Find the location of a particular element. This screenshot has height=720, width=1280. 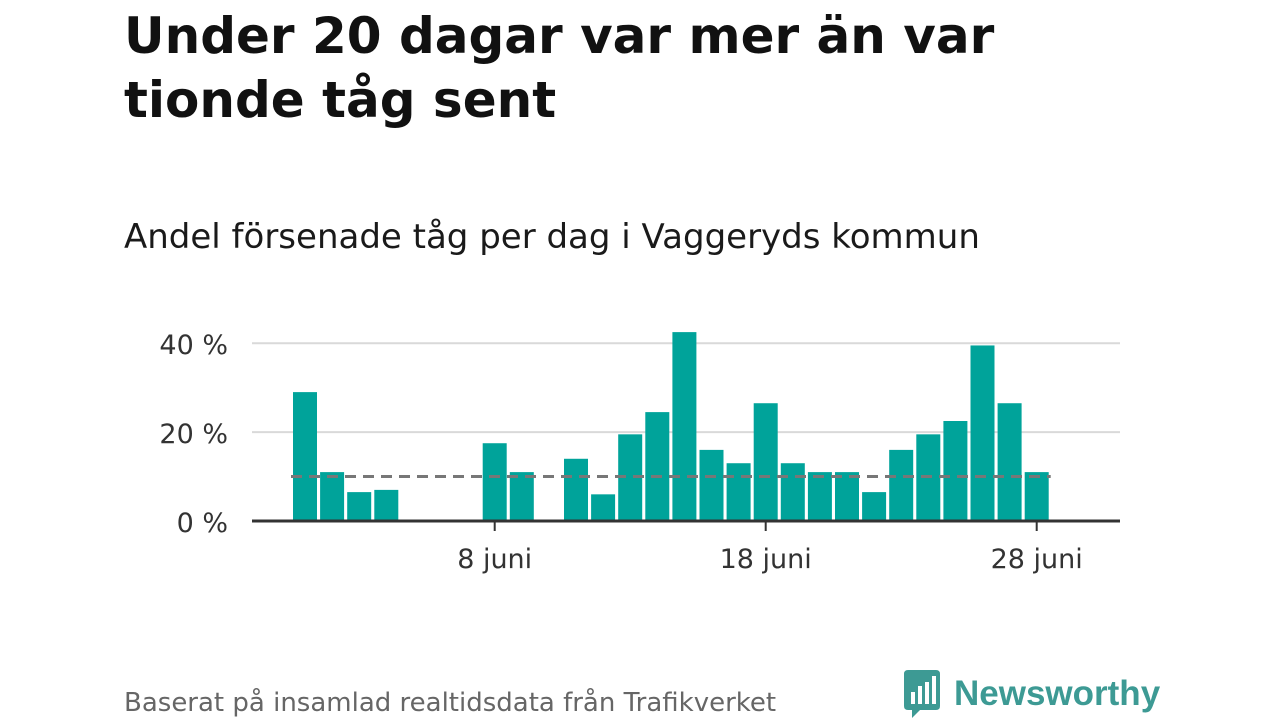

brand-name: Newsworthy is located at coordinates (1057, 693).